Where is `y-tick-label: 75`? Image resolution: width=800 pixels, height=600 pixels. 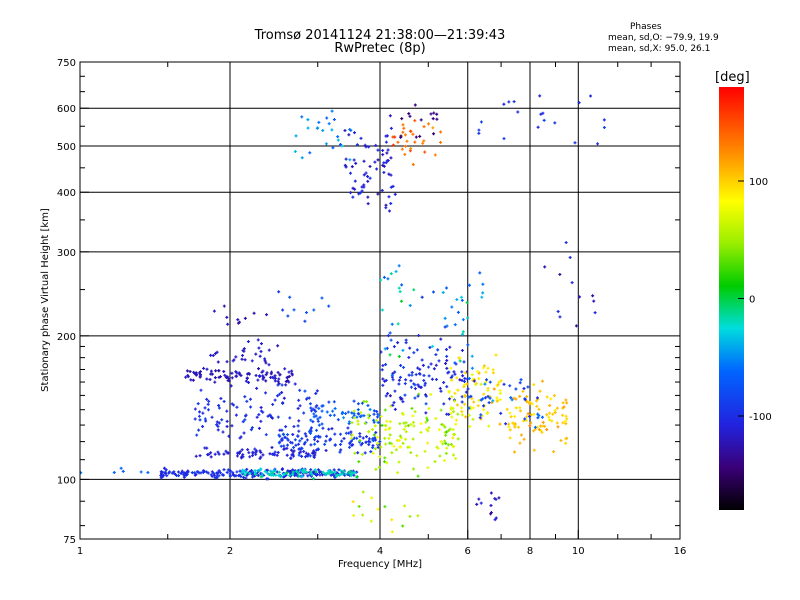
y-tick-label: 75 is located at coordinates (69, 540).